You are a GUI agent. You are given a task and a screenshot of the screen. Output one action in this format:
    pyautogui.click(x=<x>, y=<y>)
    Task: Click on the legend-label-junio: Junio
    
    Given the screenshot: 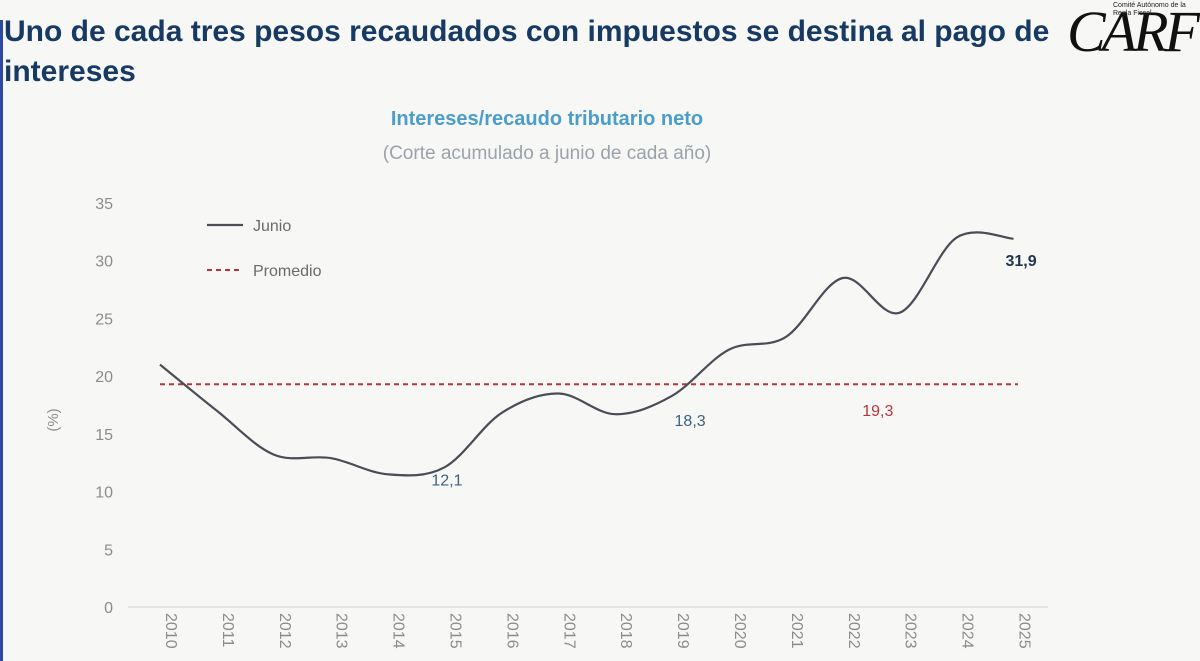 What is the action you would take?
    pyautogui.click(x=272, y=226)
    